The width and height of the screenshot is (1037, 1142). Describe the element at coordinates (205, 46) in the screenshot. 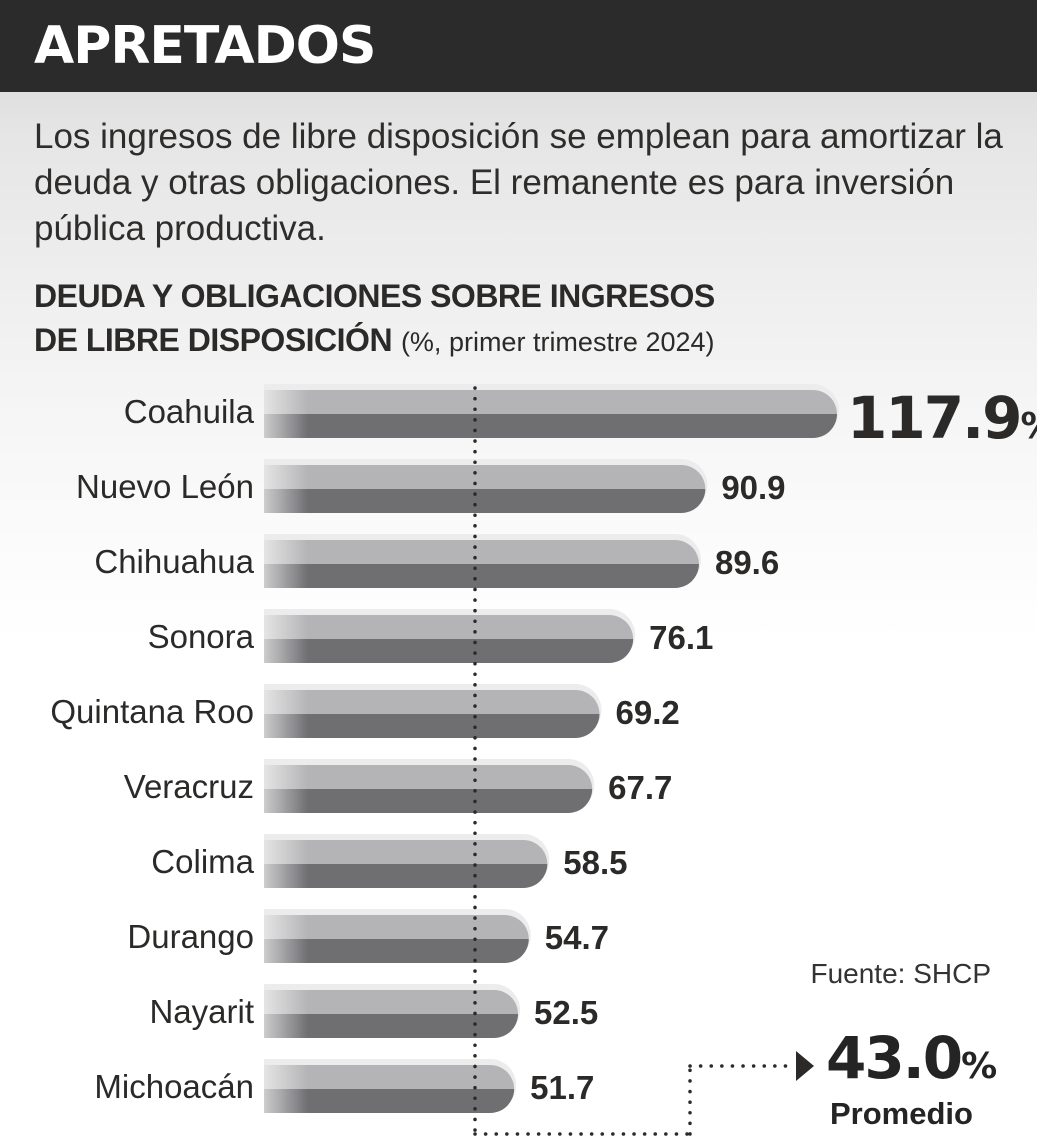

I see `page-title: APRETADOS` at that location.